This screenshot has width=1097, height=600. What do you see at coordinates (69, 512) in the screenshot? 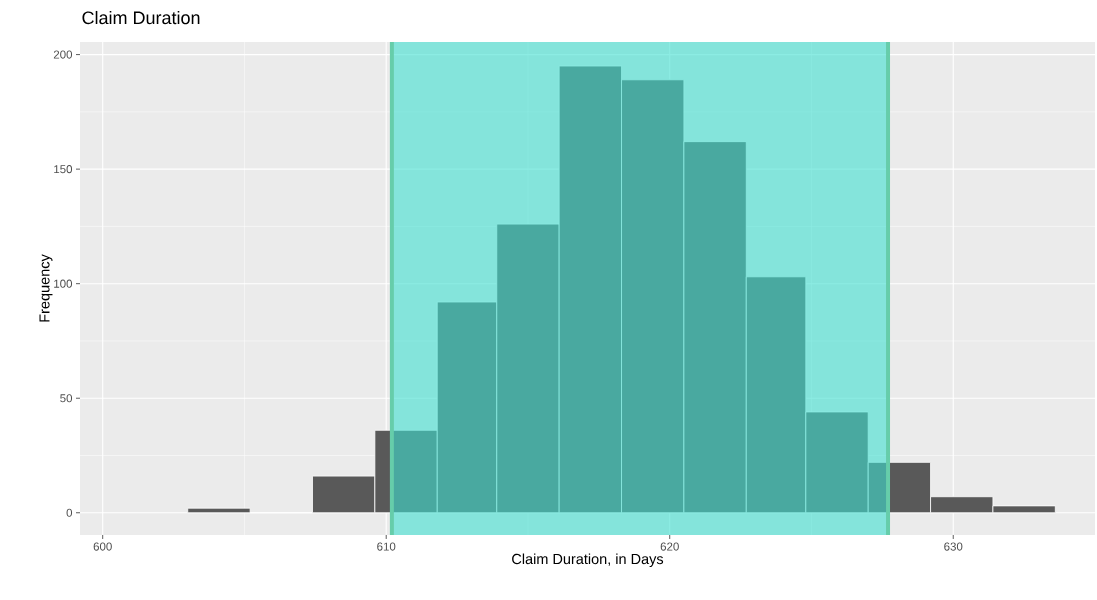
I see `y-tick-label: 0` at bounding box center [69, 512].